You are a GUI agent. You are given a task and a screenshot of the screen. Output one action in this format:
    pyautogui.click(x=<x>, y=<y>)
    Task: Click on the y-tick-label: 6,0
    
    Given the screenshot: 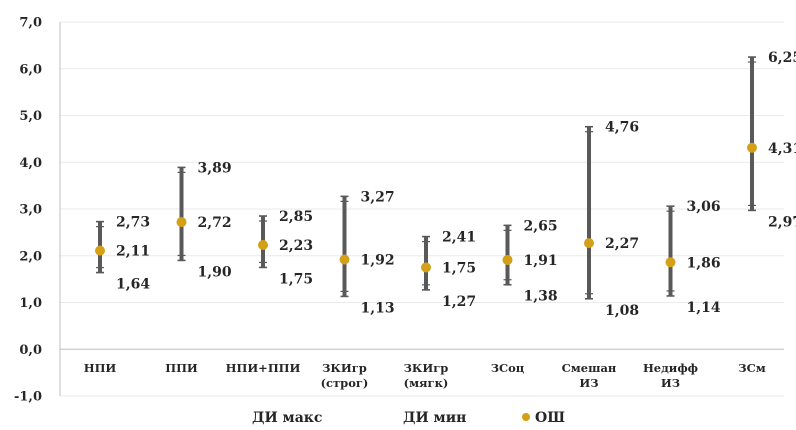 What is the action you would take?
    pyautogui.click(x=30, y=69)
    